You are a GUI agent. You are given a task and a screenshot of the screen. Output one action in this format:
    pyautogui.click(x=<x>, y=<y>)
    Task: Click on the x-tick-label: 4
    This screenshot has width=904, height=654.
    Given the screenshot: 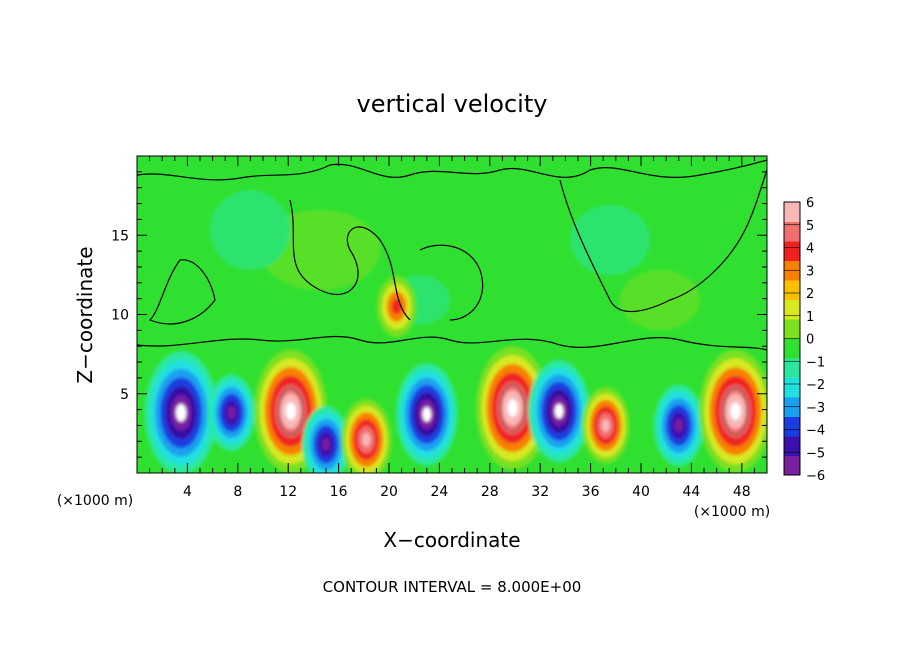 What is the action you would take?
    pyautogui.click(x=187, y=492)
    